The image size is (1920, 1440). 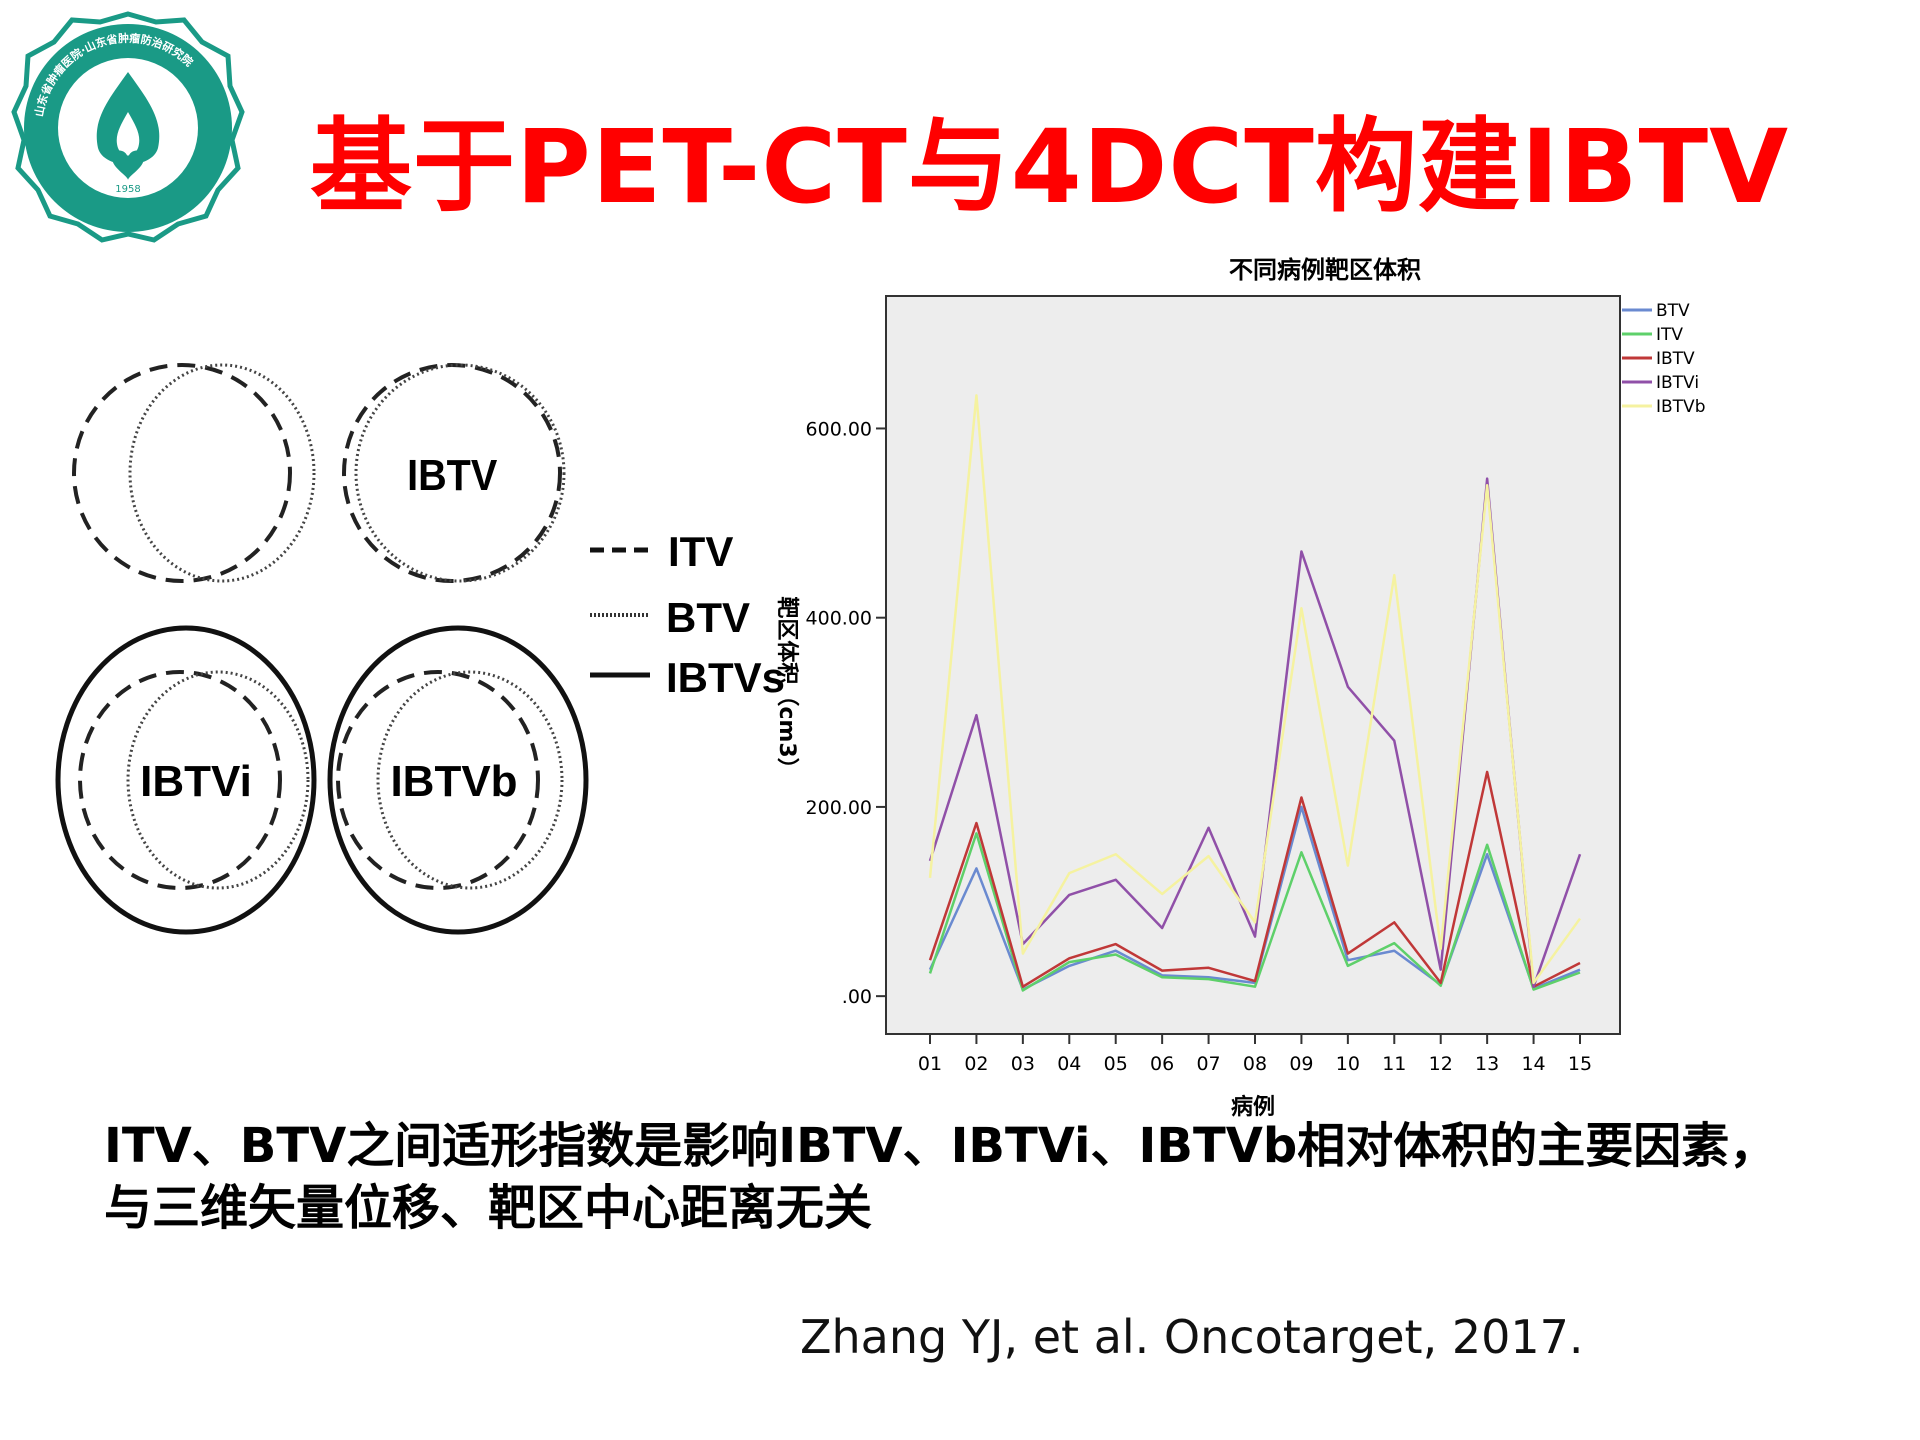 I want to click on series-lines, so click(x=1255, y=693).